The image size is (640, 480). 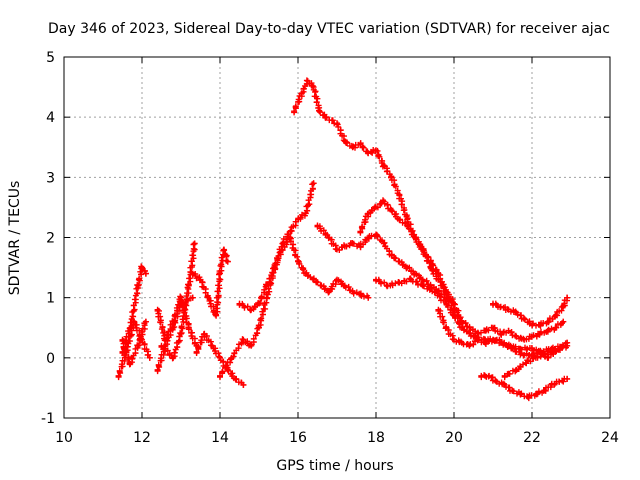 What do you see at coordinates (50, 178) in the screenshot?
I see `y-tick-label: 3` at bounding box center [50, 178].